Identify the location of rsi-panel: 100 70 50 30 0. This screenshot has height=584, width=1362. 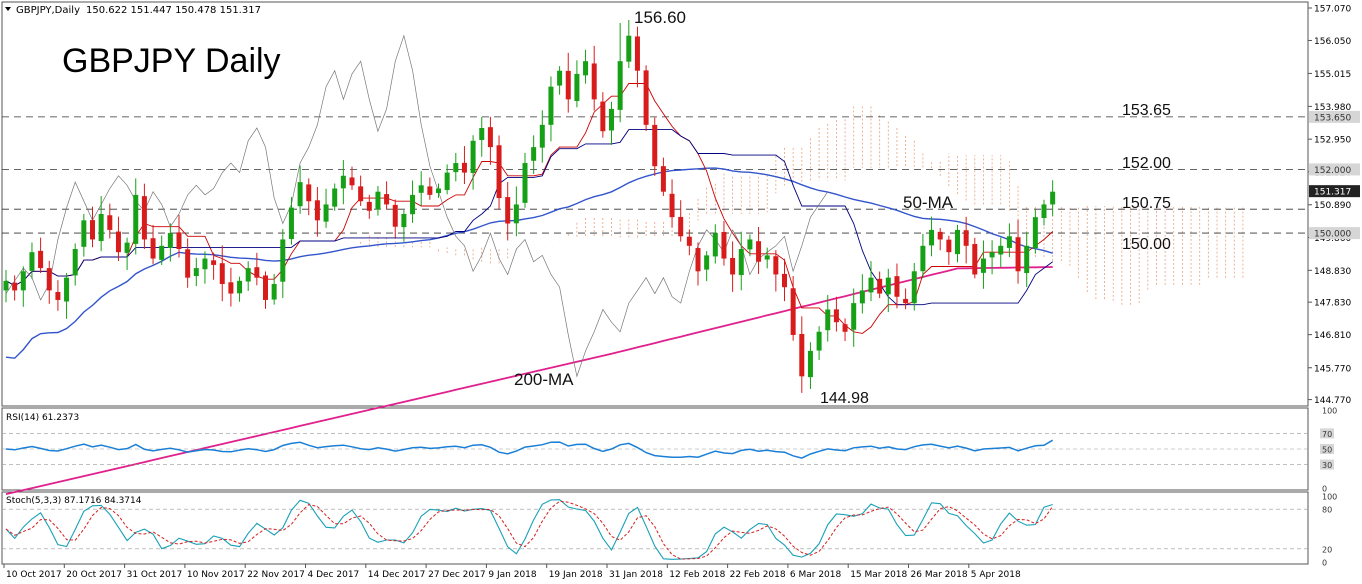
(669, 450).